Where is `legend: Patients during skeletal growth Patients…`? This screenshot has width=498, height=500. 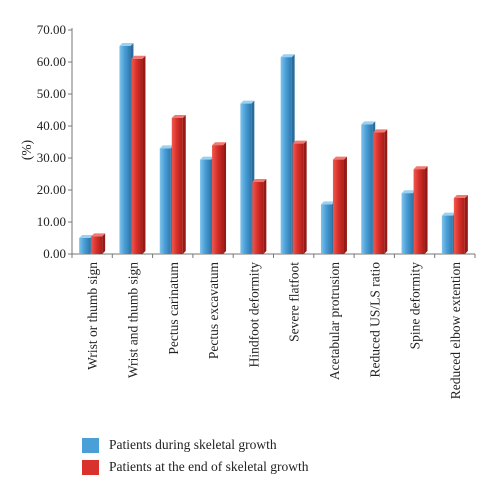
legend: Patients during skeletal growth Patients… is located at coordinates (195, 456).